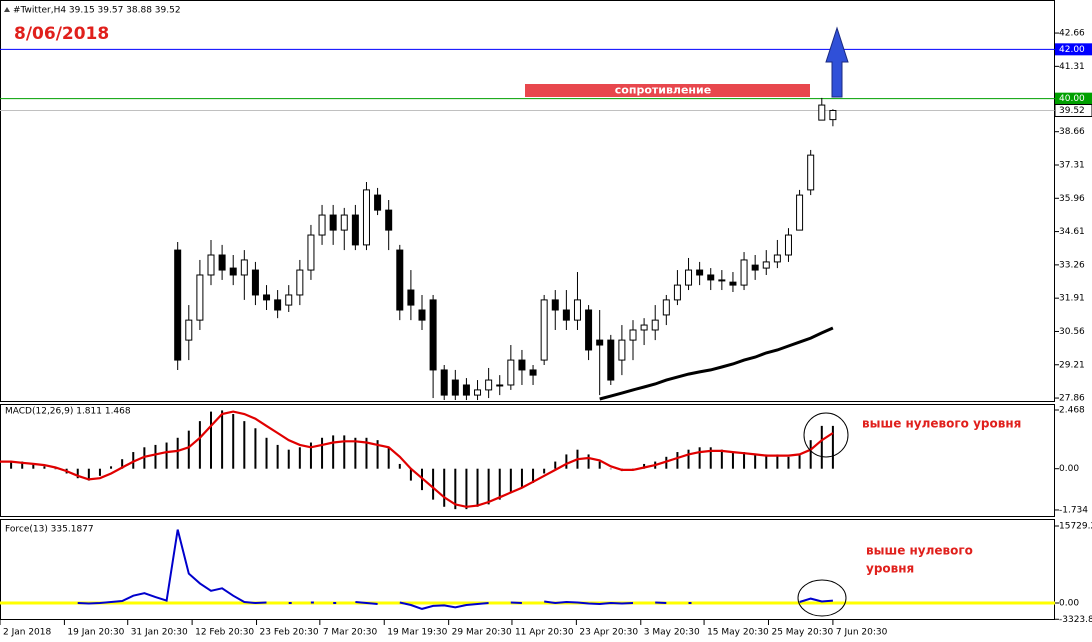 The image size is (1092, 642). Describe the element at coordinates (1069, 604) in the screenshot. I see `y-tick-label: 0.00` at that location.